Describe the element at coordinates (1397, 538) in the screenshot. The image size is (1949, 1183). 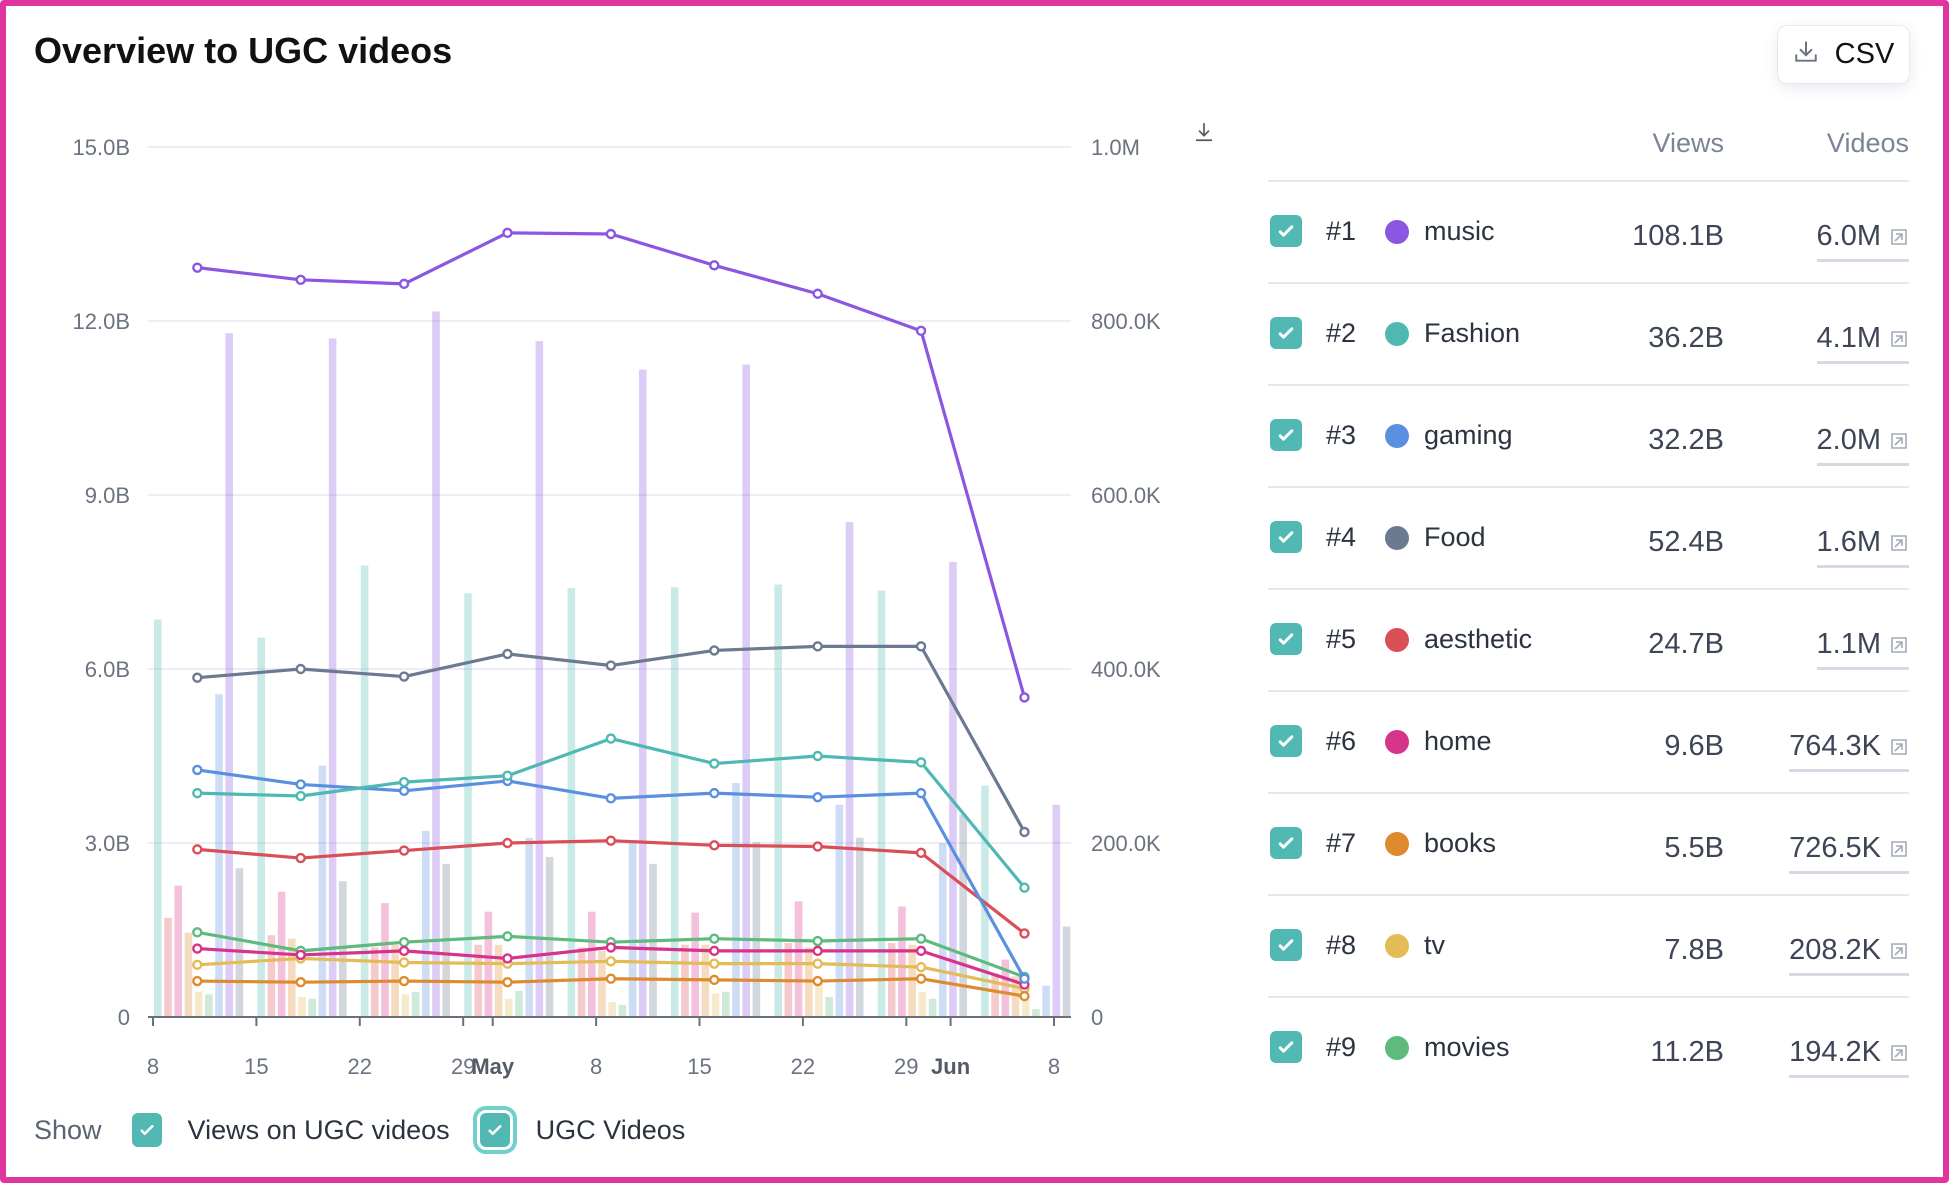
I see `series-color-dot` at that location.